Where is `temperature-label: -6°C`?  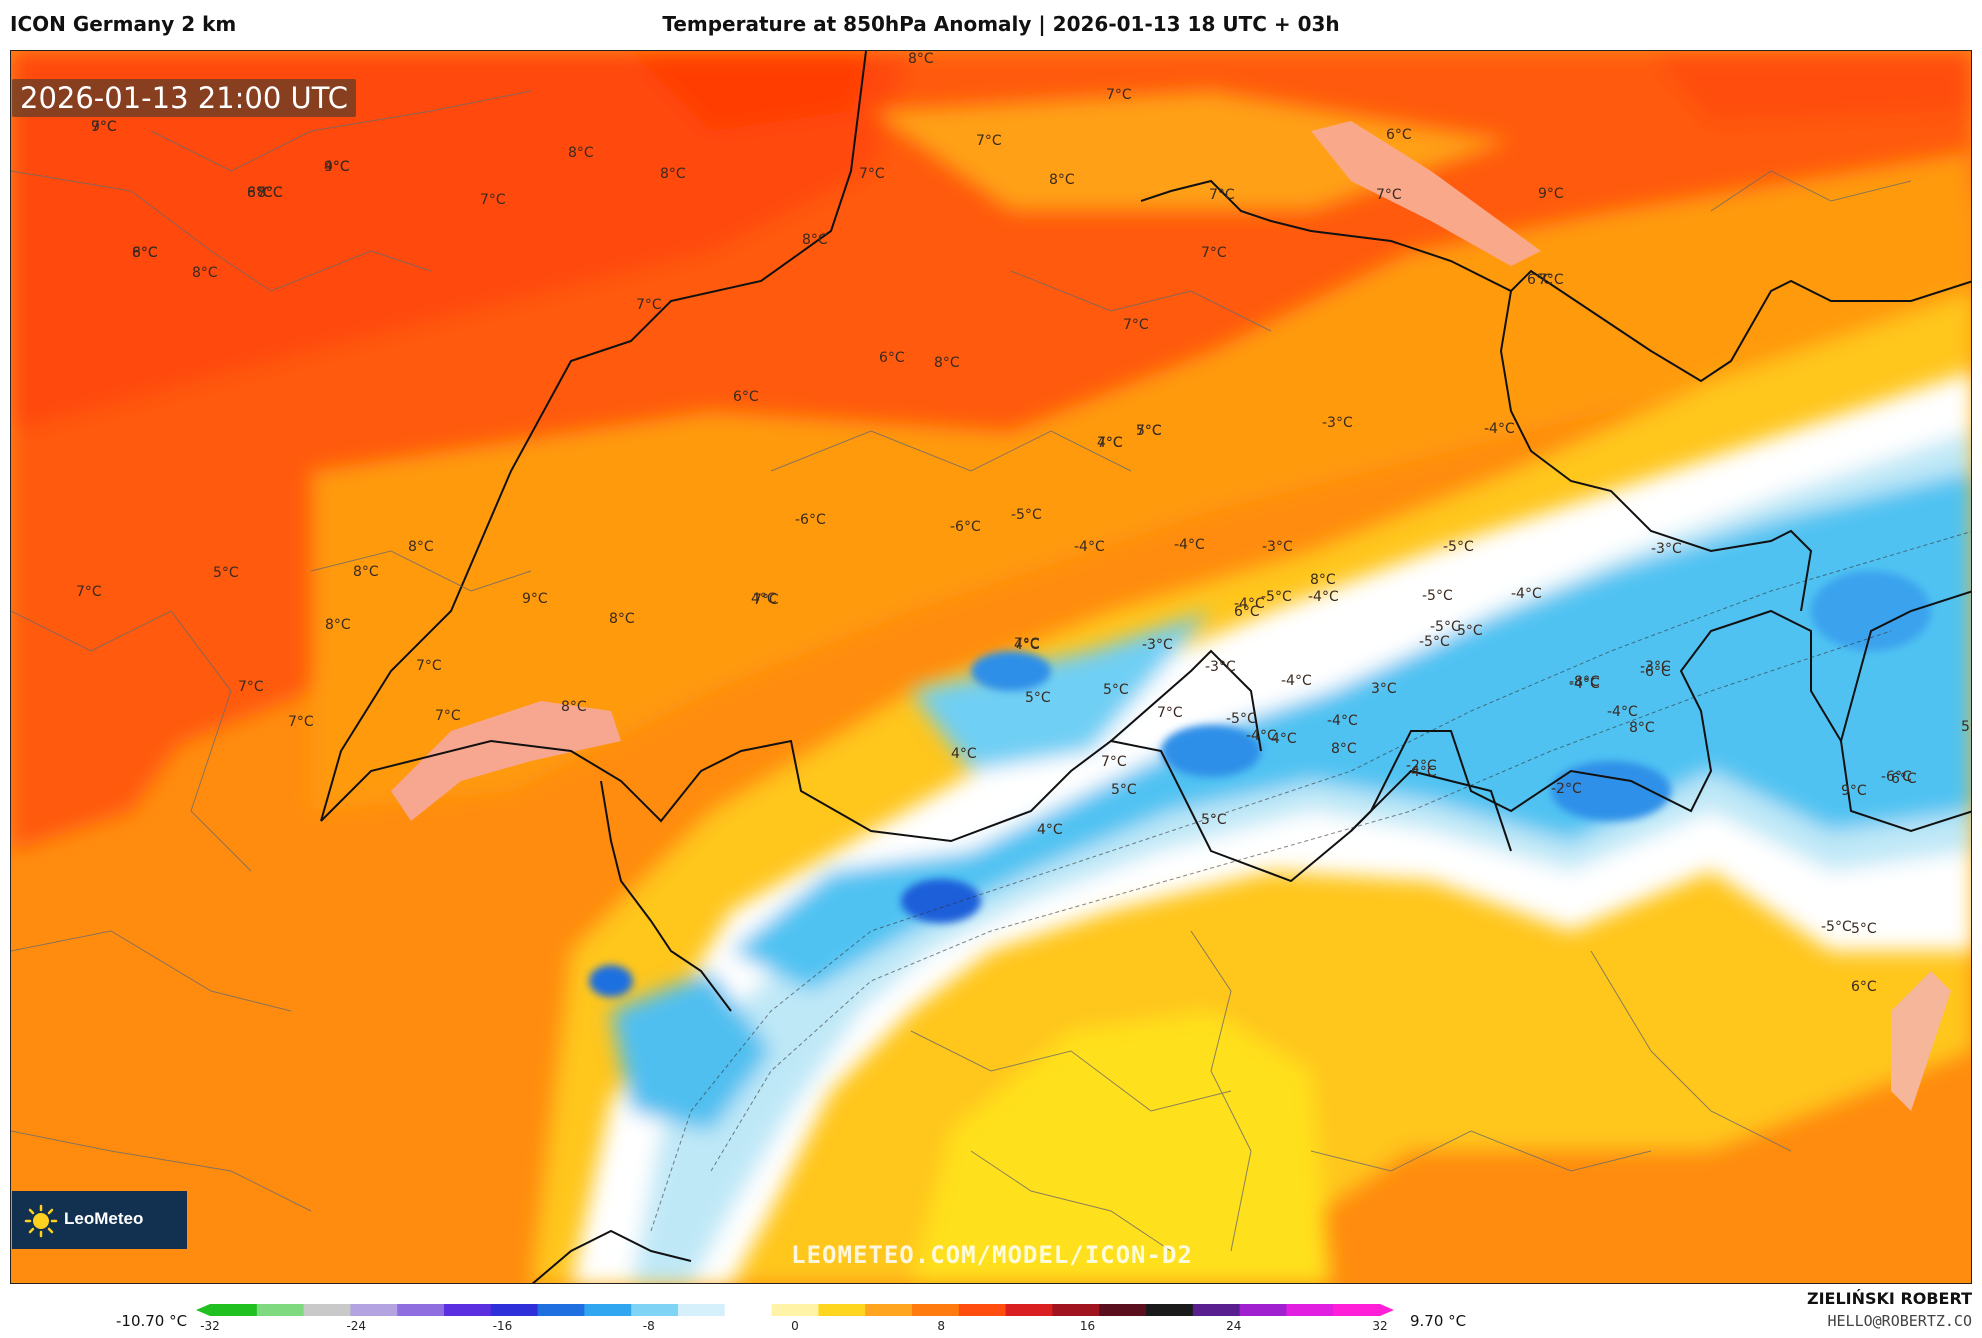 temperature-label: -6°C is located at coordinates (1655, 672).